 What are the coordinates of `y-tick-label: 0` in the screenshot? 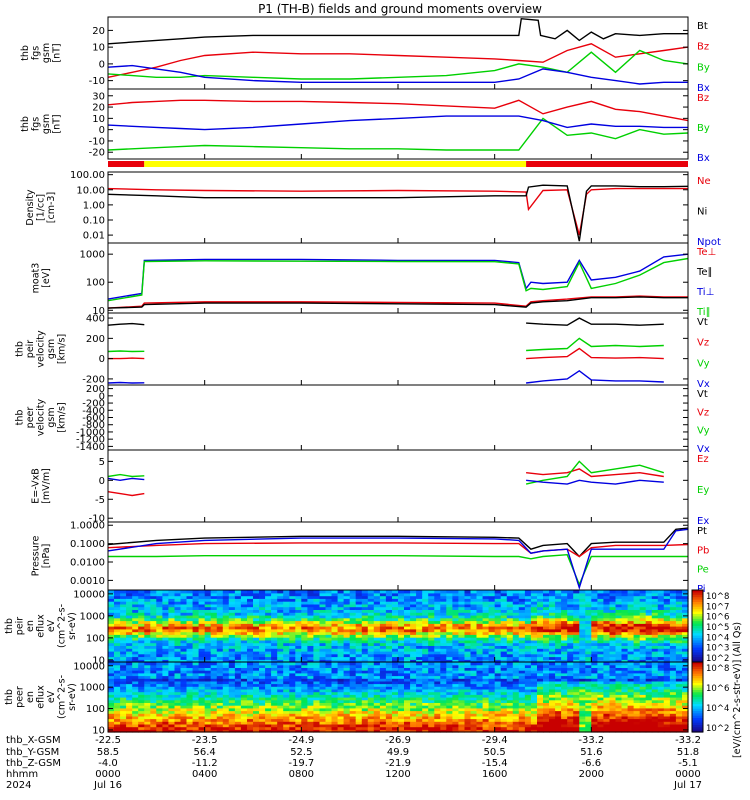 It's located at (102, 359).